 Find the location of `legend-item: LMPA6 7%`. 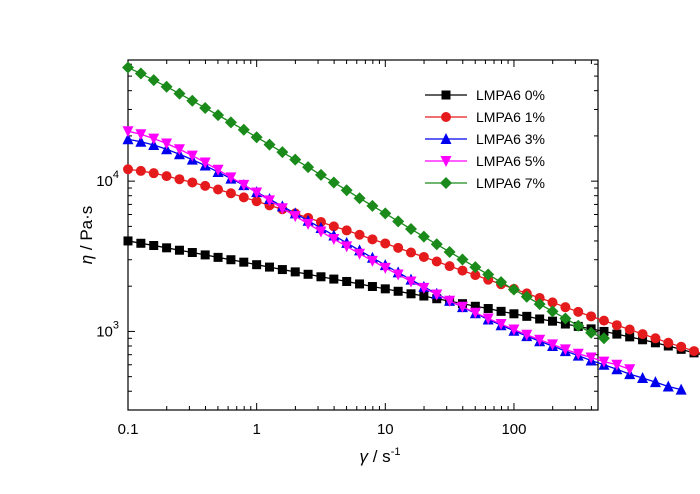

legend-item: LMPA6 7% is located at coordinates (485, 183).